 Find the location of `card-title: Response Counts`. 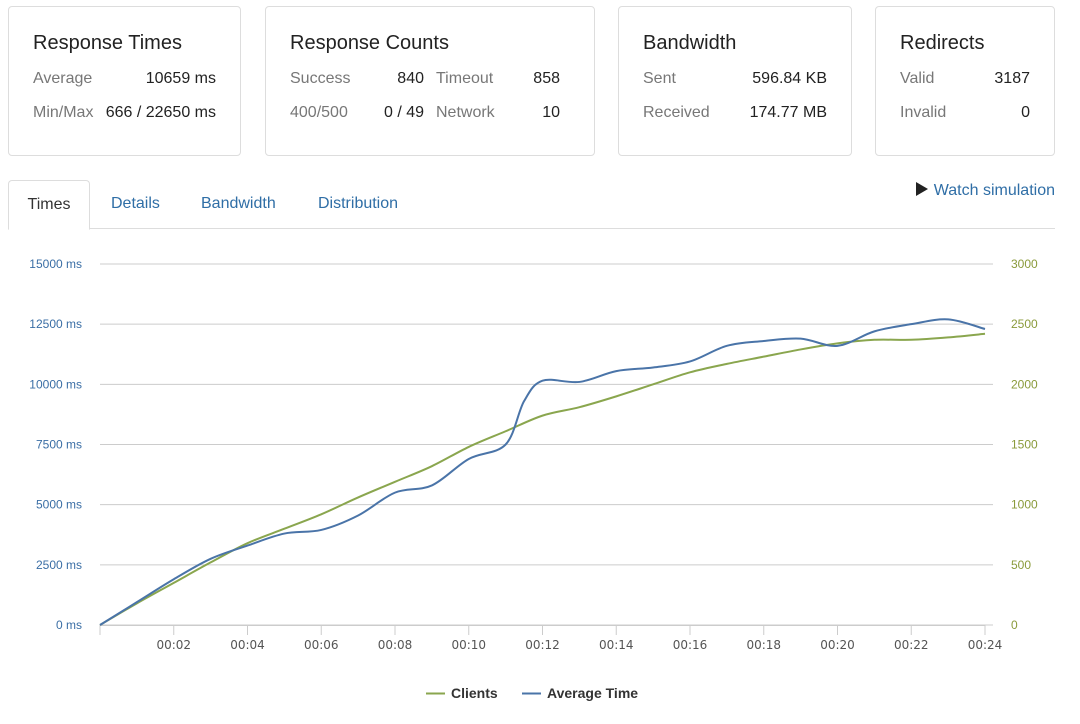

card-title: Response Counts is located at coordinates (369, 43).